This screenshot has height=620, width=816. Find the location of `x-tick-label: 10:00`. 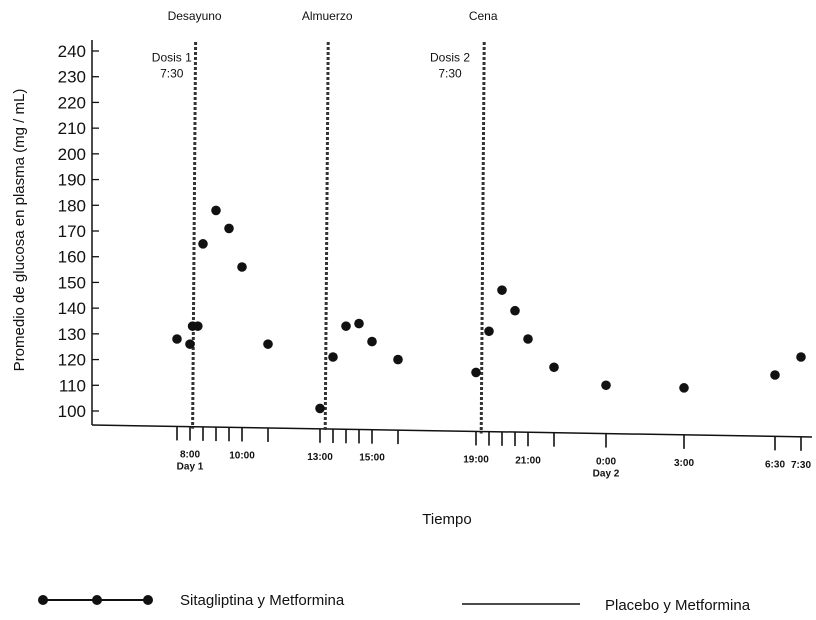

x-tick-label: 10:00 is located at coordinates (242, 456).